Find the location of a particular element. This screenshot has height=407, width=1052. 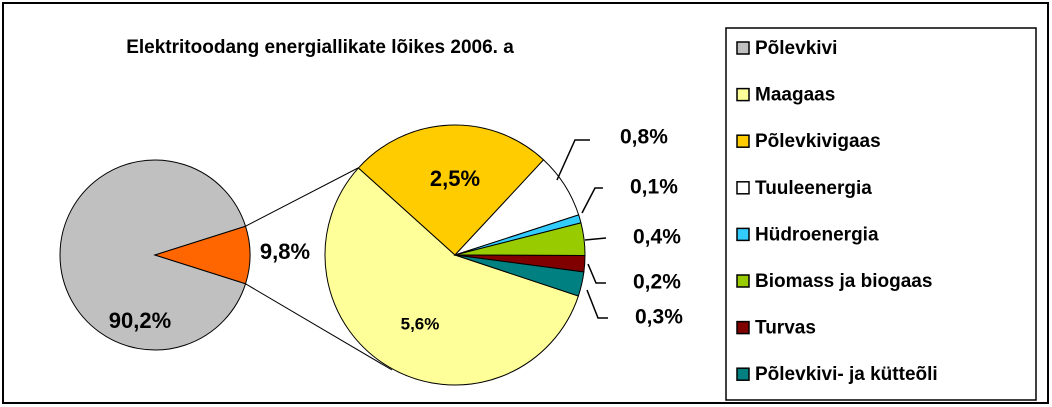

legend-label: Hüdroenergia is located at coordinates (817, 234).